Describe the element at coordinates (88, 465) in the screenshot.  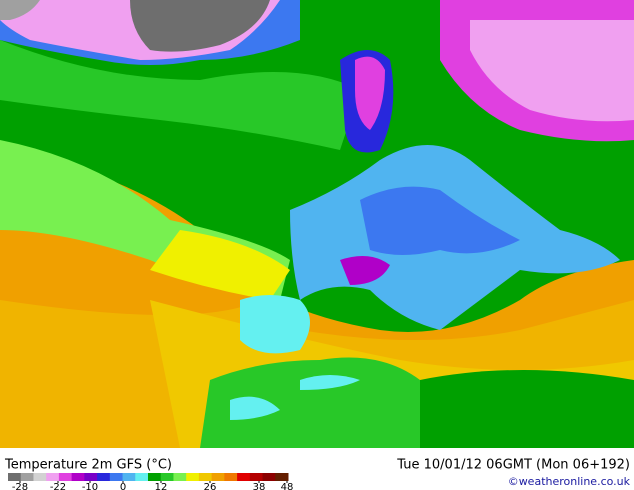
I see `map-title: Temperature 2m GFS (°C)` at that location.